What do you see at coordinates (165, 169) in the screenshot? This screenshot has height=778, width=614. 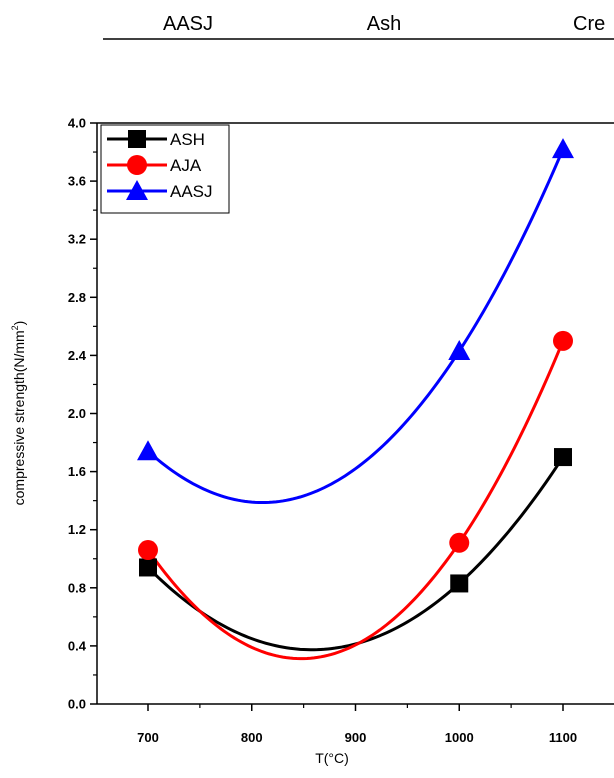 I see `legend: ASH AJA AASJ` at bounding box center [165, 169].